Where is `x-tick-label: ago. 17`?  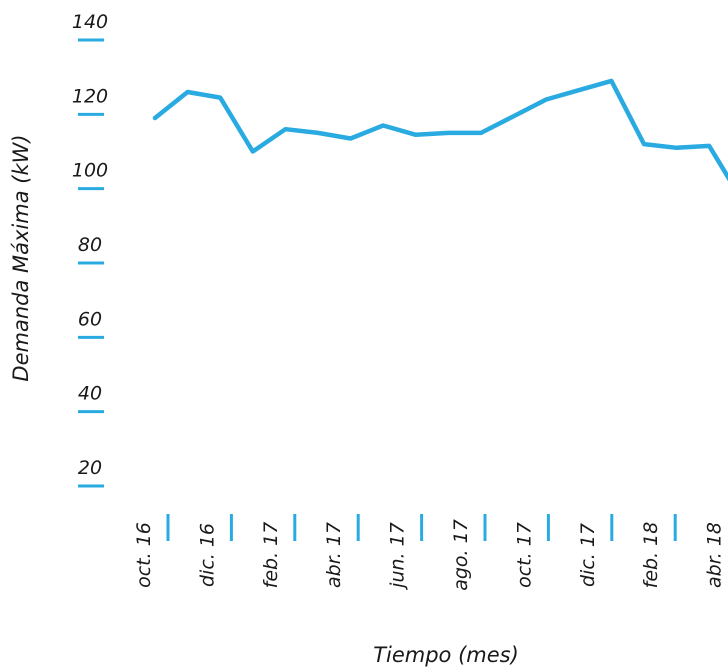
x-tick-label: ago. 17 is located at coordinates (461, 555).